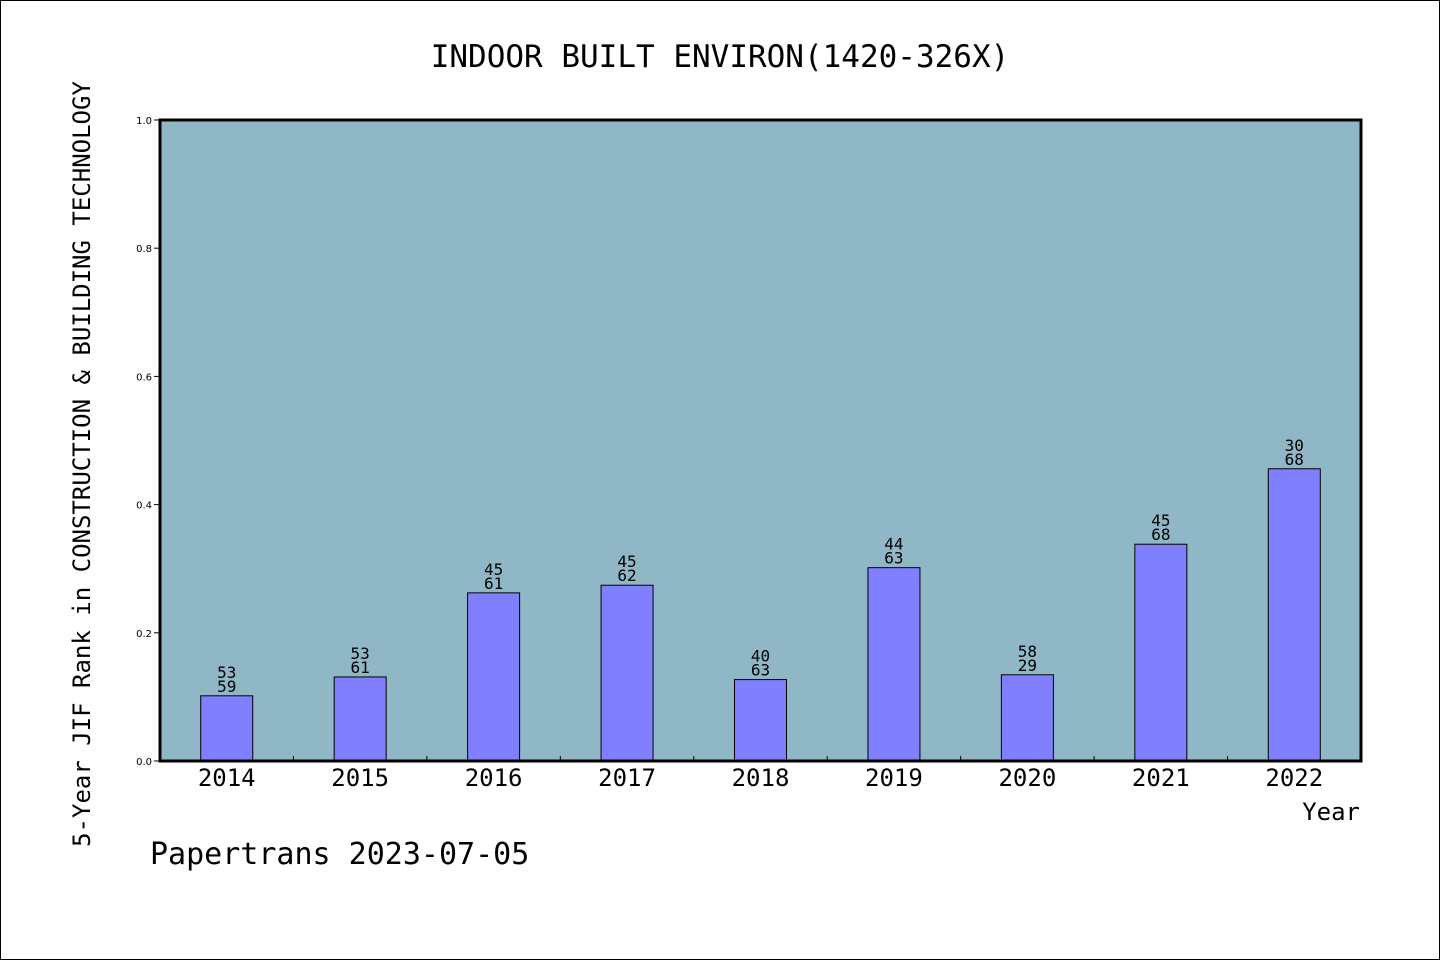 This screenshot has width=1440, height=960. What do you see at coordinates (760, 656) in the screenshot?
I see `bar-label-rank: 40` at bounding box center [760, 656].